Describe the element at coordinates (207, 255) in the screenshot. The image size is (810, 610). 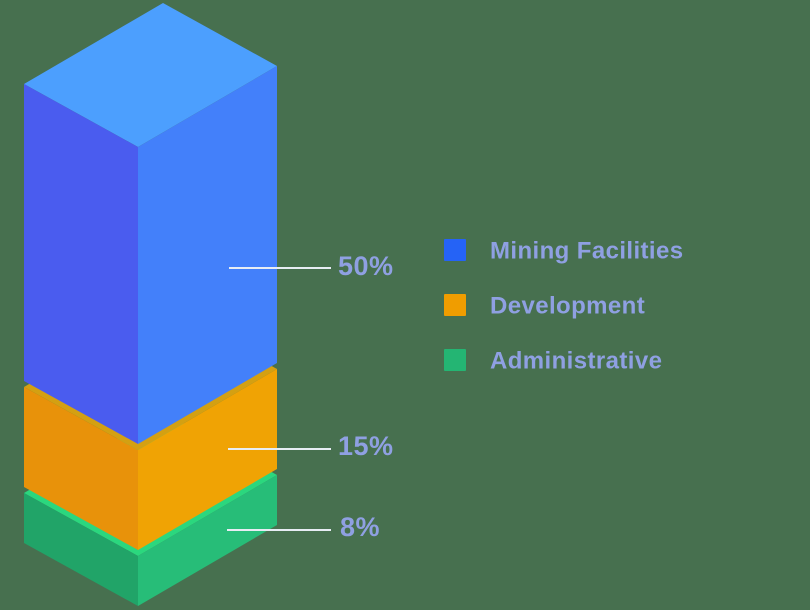
I see `mining-facilities-right-face` at that location.